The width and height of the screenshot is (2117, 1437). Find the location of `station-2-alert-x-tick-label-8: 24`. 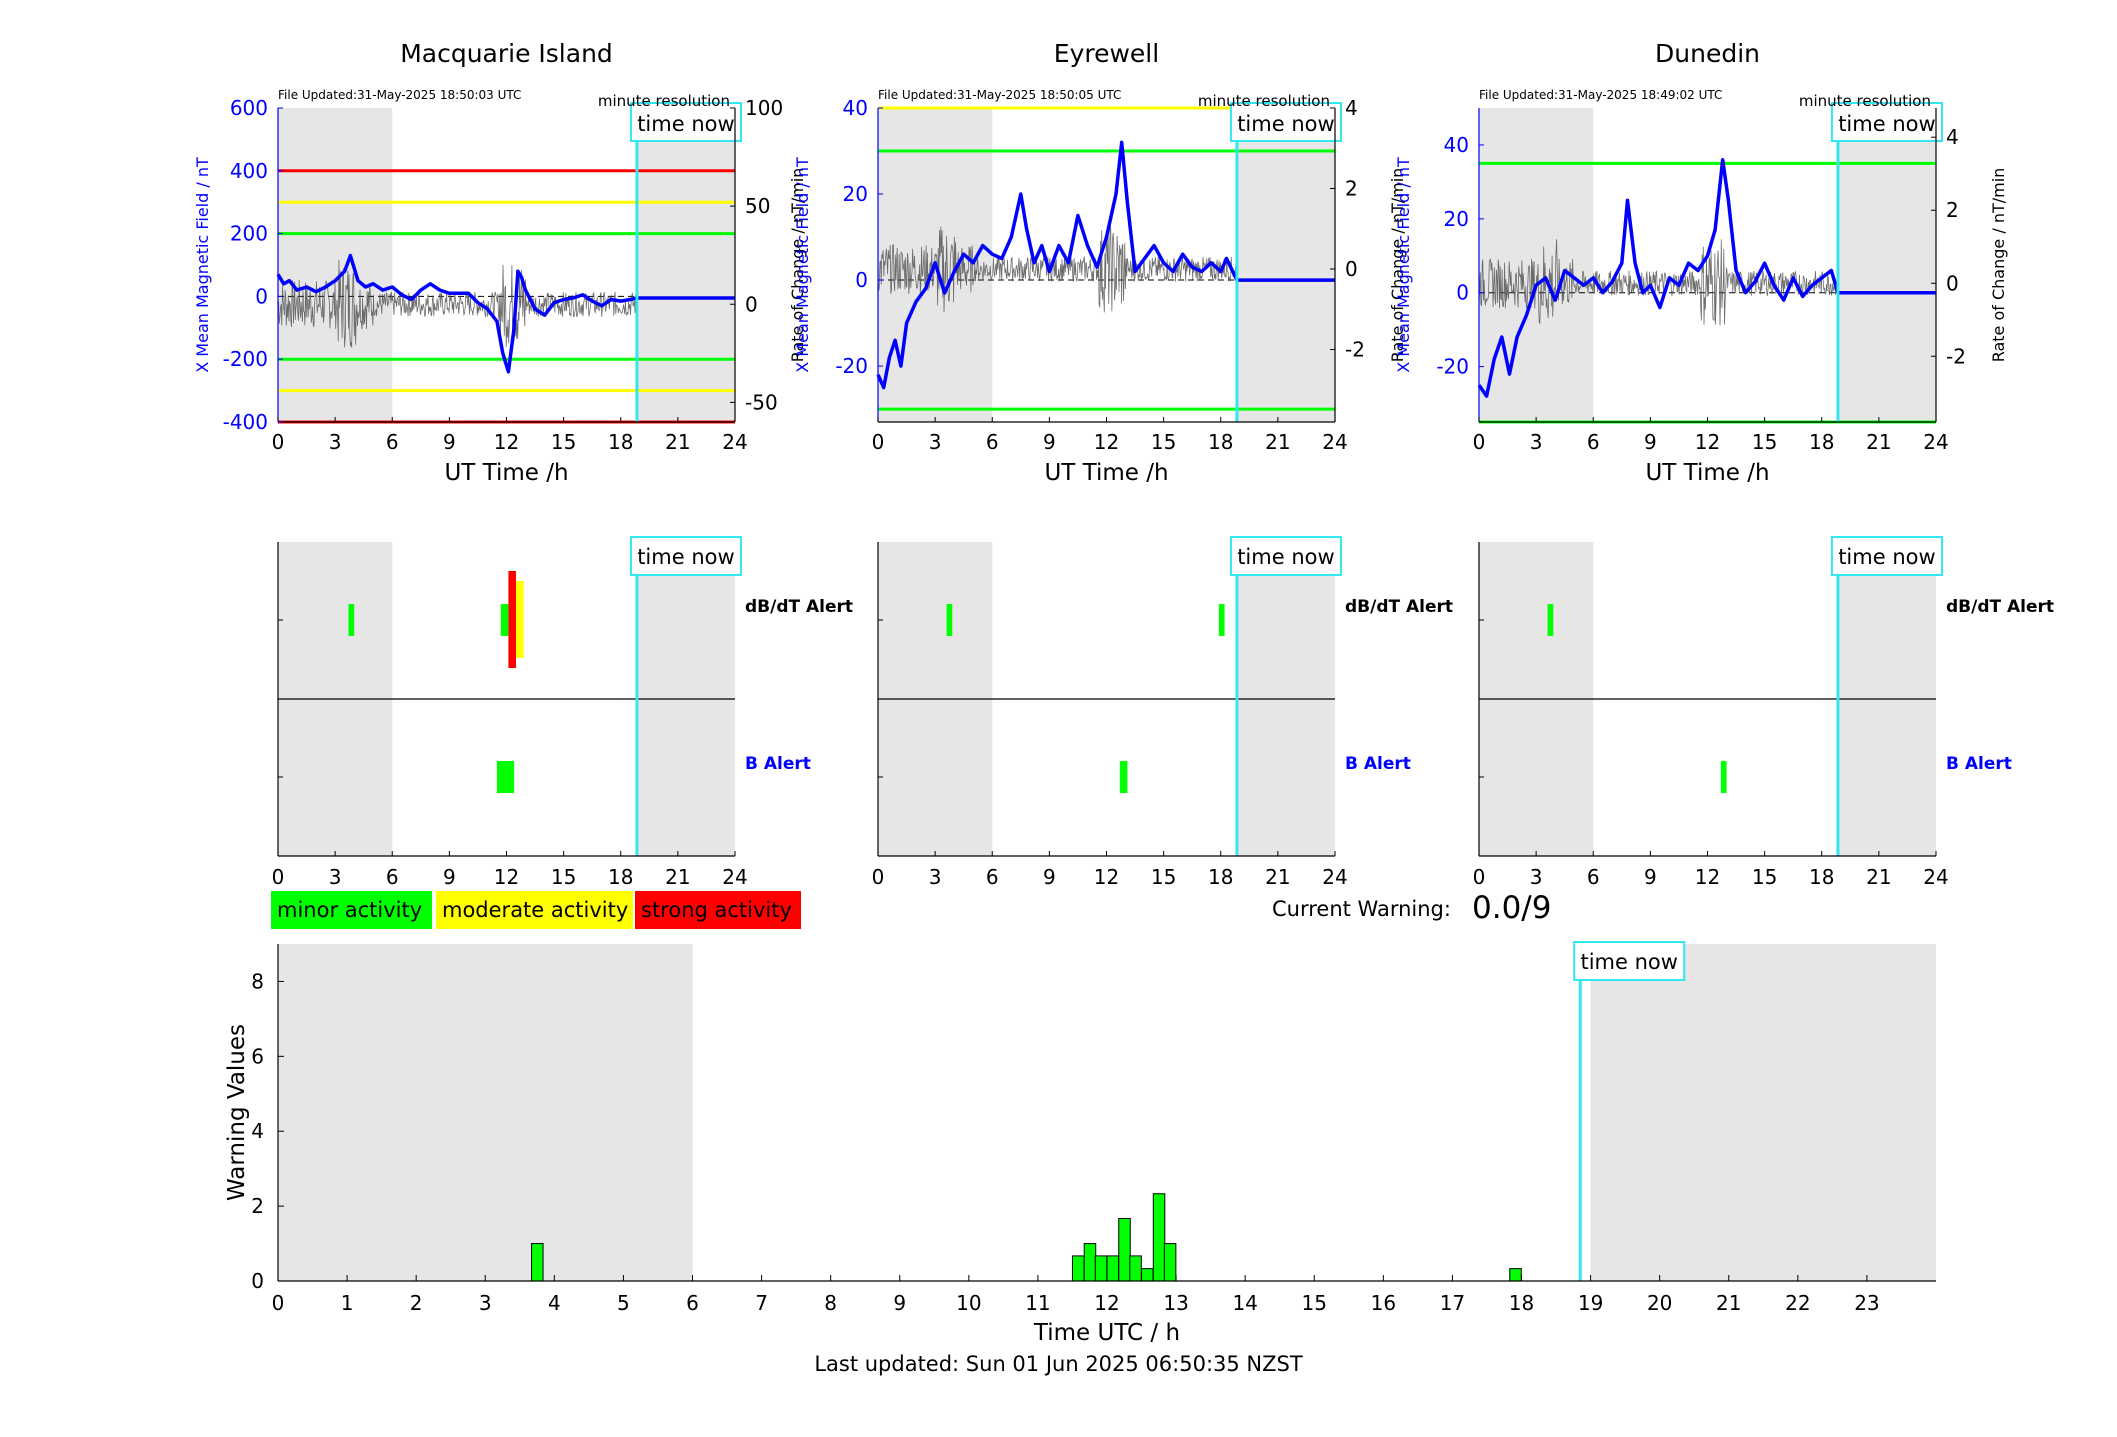

station-2-alert-x-tick-label-8: 24 is located at coordinates (1935, 877).